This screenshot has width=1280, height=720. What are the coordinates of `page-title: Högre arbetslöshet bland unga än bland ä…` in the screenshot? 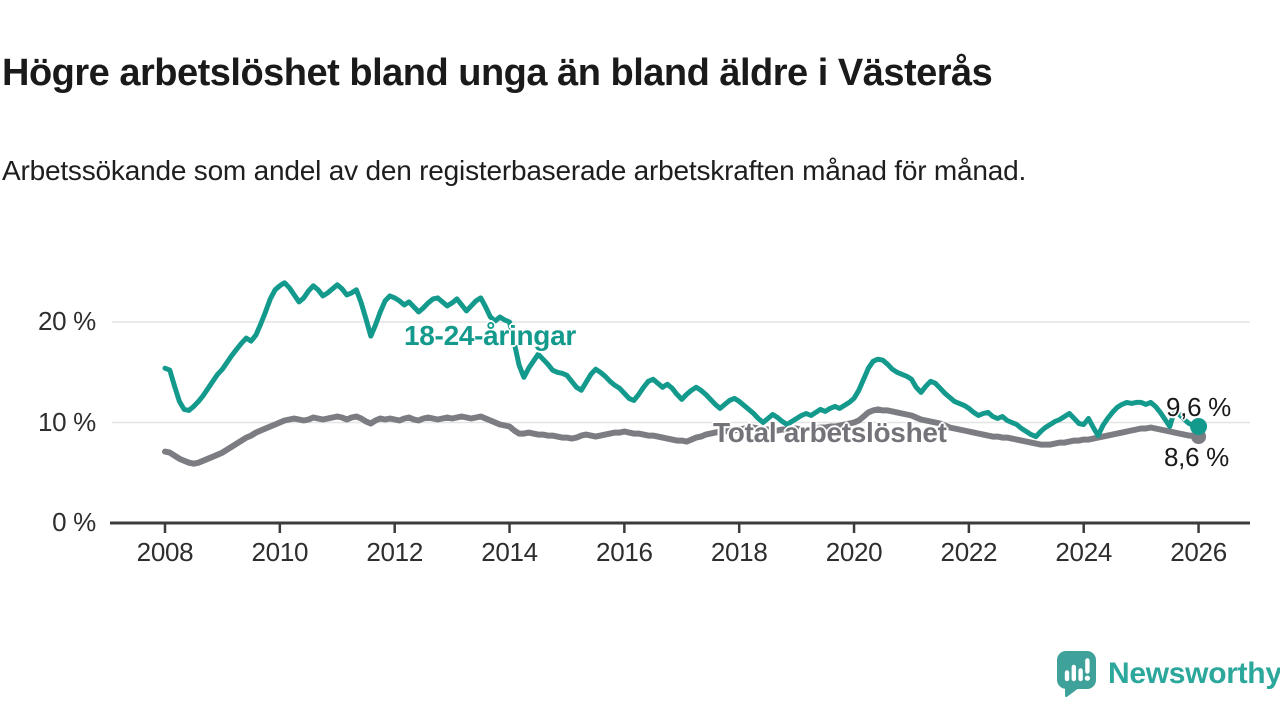 It's located at (497, 73).